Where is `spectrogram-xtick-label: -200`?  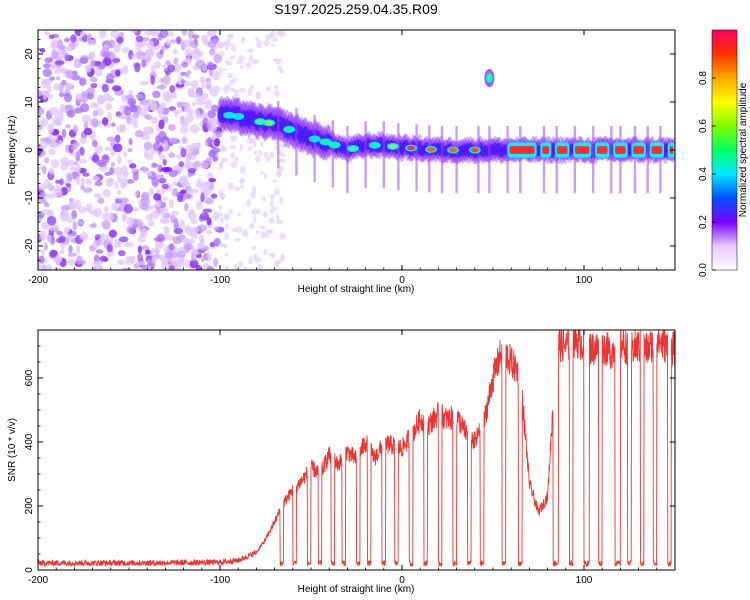 spectrogram-xtick-label: -200 is located at coordinates (38, 280).